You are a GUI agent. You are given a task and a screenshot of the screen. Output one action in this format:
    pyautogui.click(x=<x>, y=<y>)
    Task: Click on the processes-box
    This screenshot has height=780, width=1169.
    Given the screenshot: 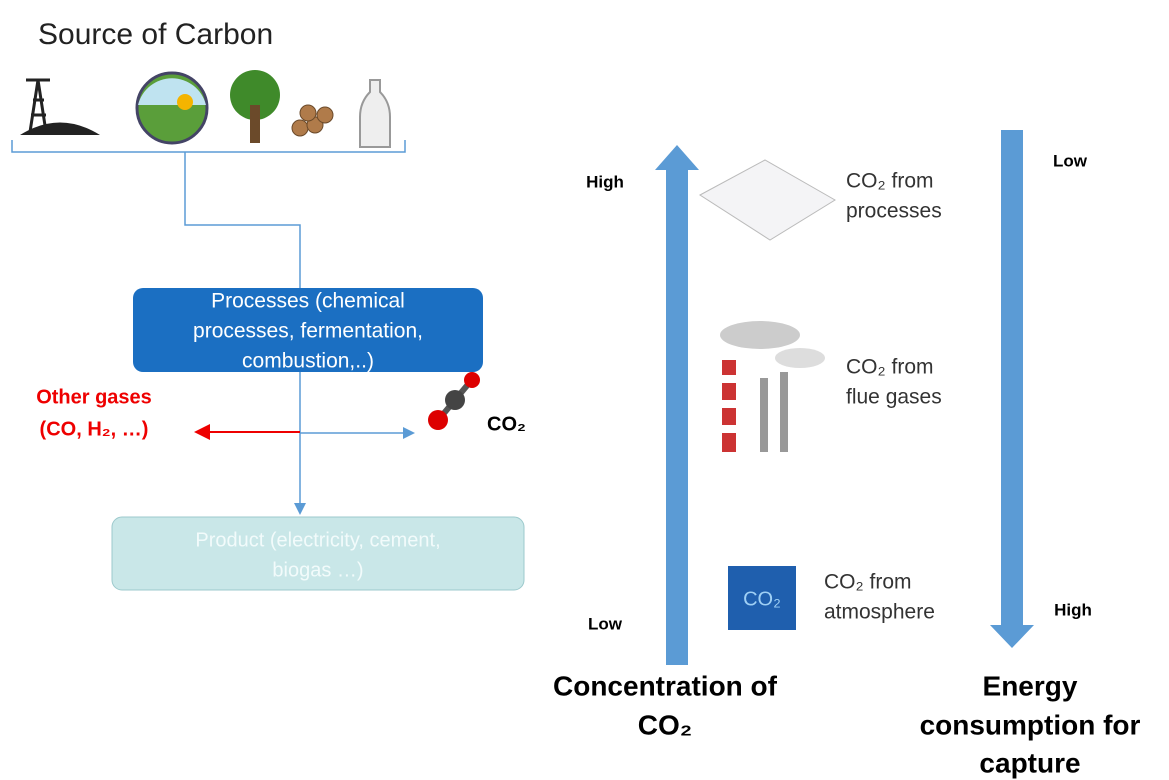 What is the action you would take?
    pyautogui.click(x=308, y=330)
    